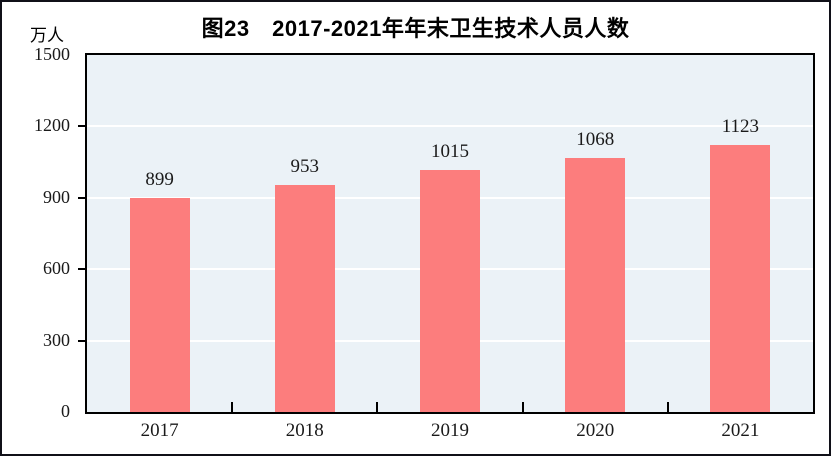 The image size is (831, 456). What do you see at coordinates (159, 305) in the screenshot?
I see `bar-2017` at bounding box center [159, 305].